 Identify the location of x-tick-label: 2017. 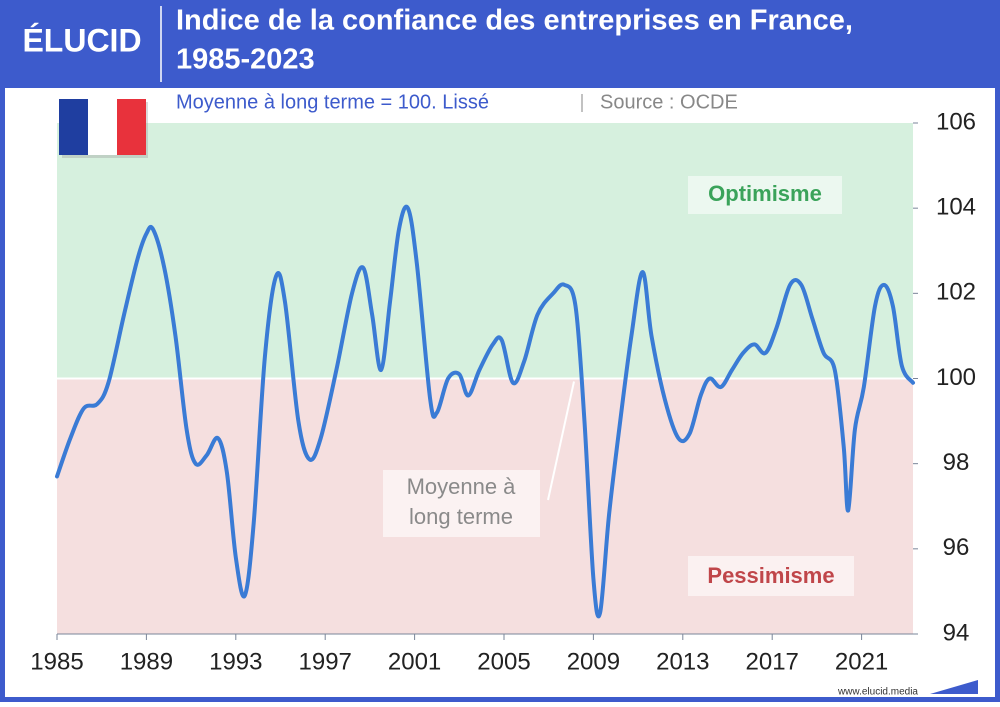
(772, 661).